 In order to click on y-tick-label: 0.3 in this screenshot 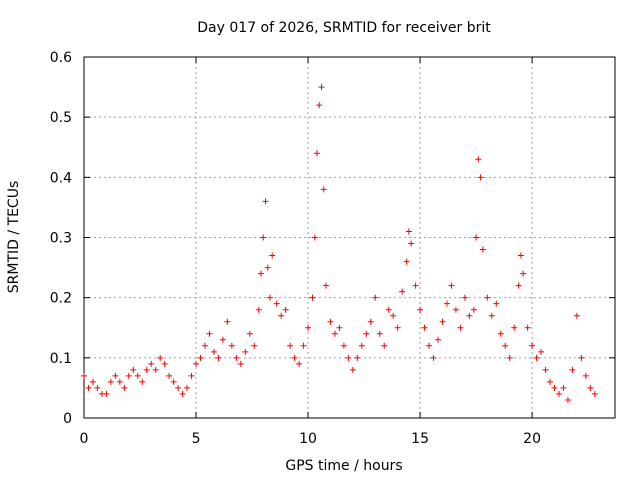, I will do `click(61, 239)`.